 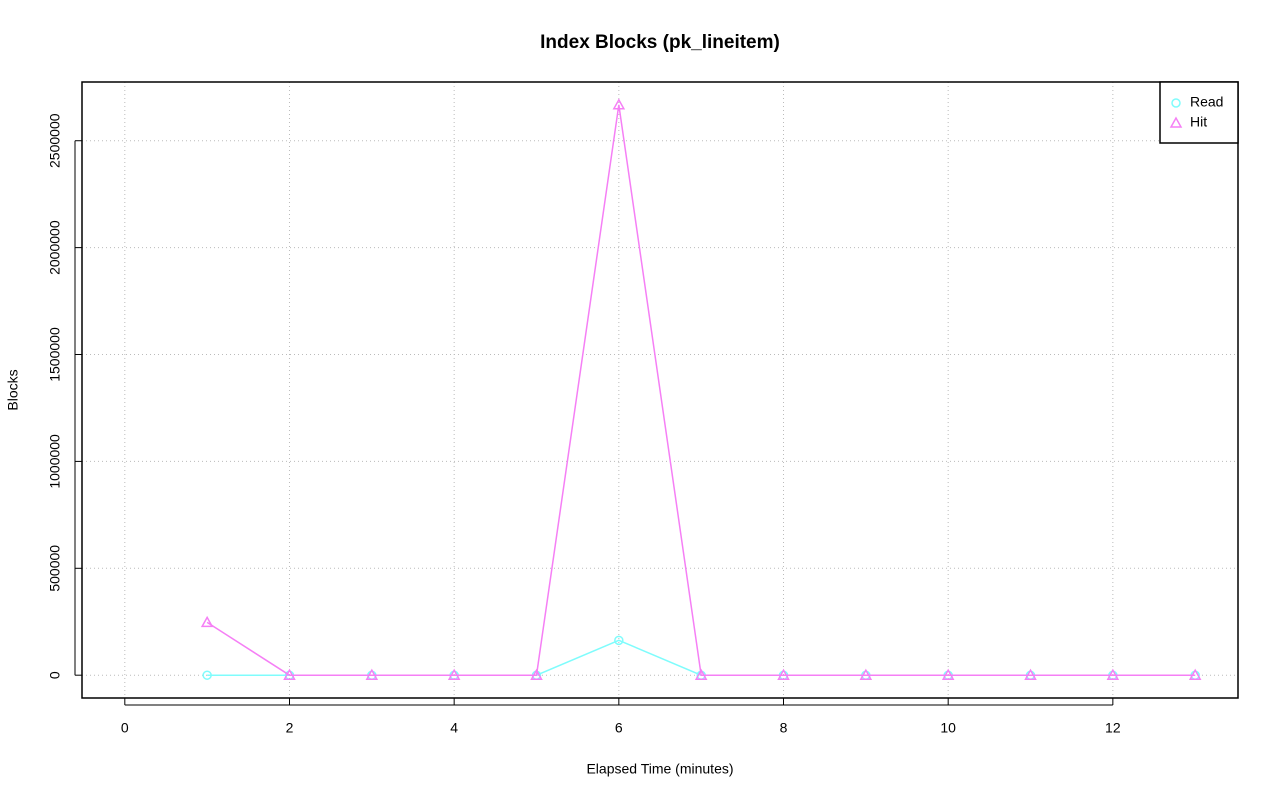 I want to click on y-tick-label: 2500000, so click(x=55, y=140).